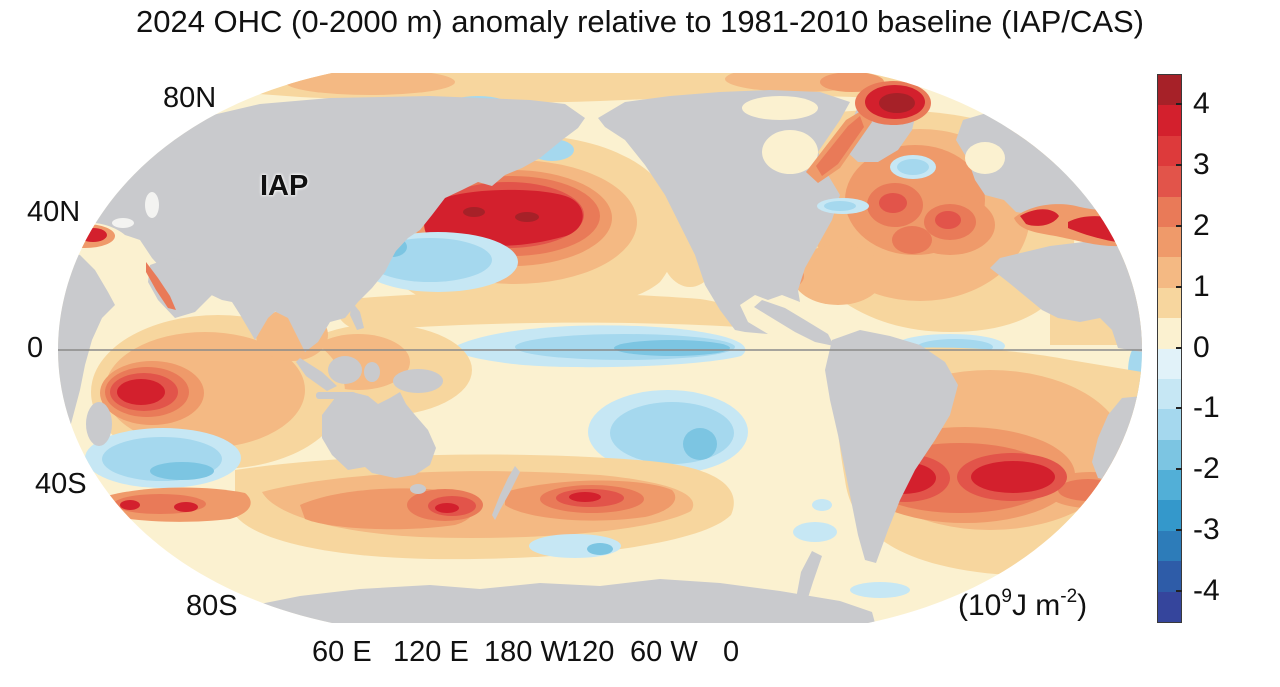 The image size is (1280, 687). What do you see at coordinates (35, 348) in the screenshot?
I see `lat-label-0: 0` at bounding box center [35, 348].